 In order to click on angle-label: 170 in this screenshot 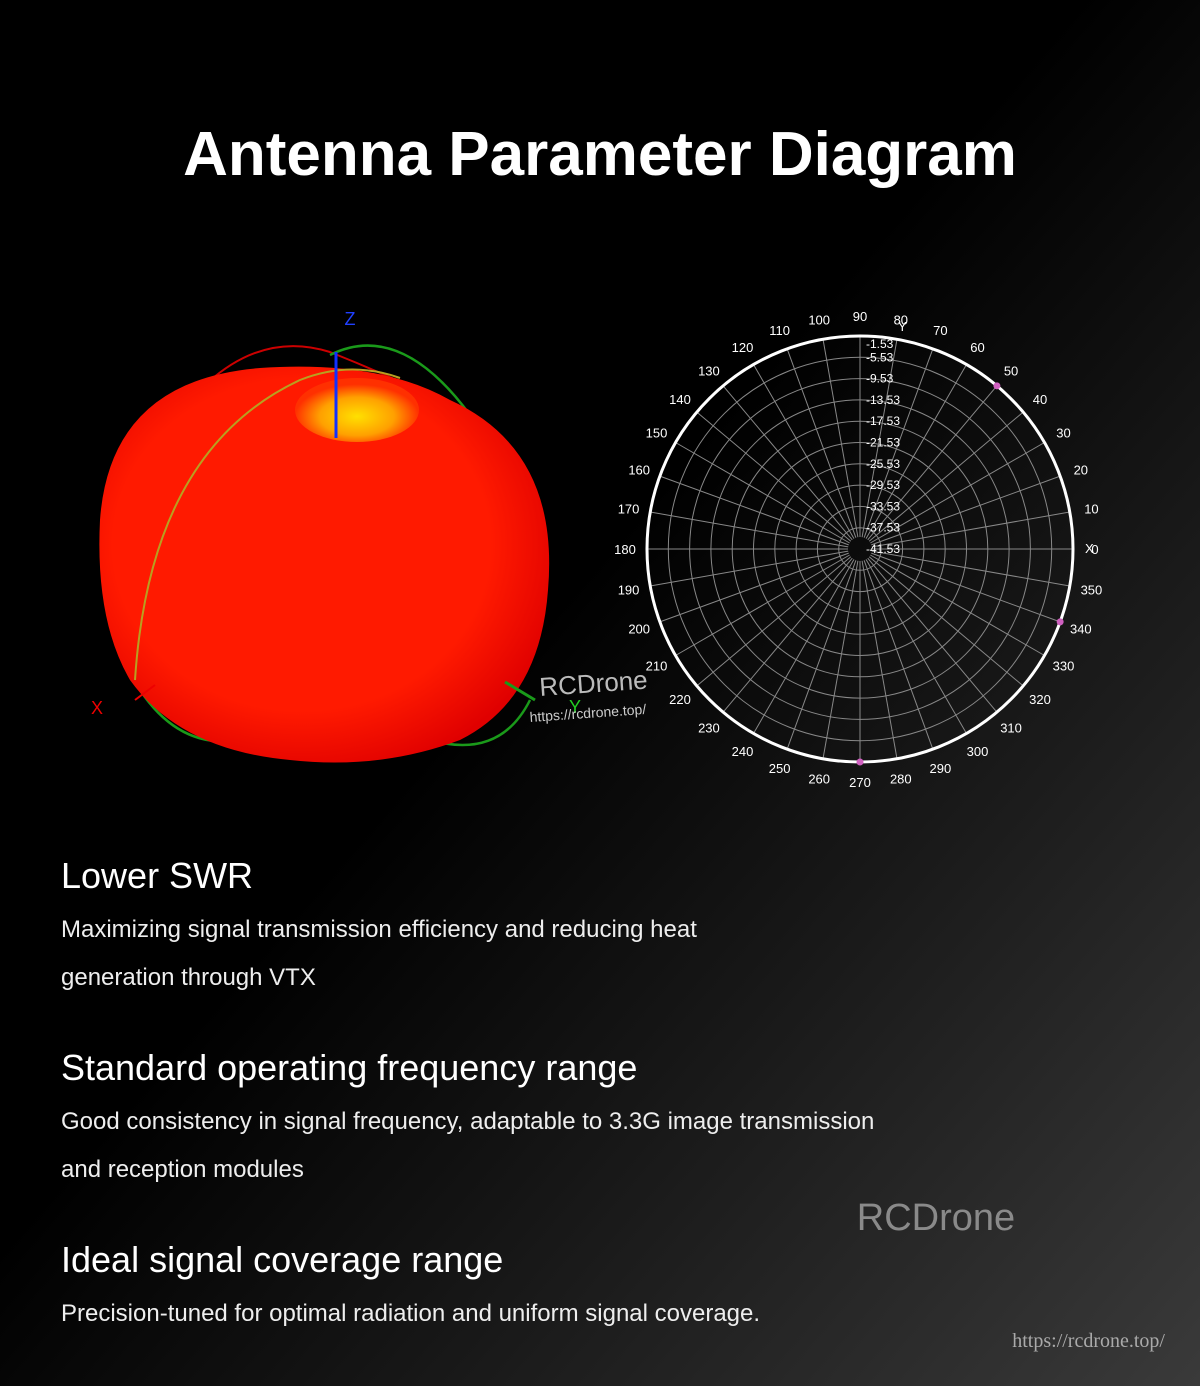, I will do `click(629, 509)`.